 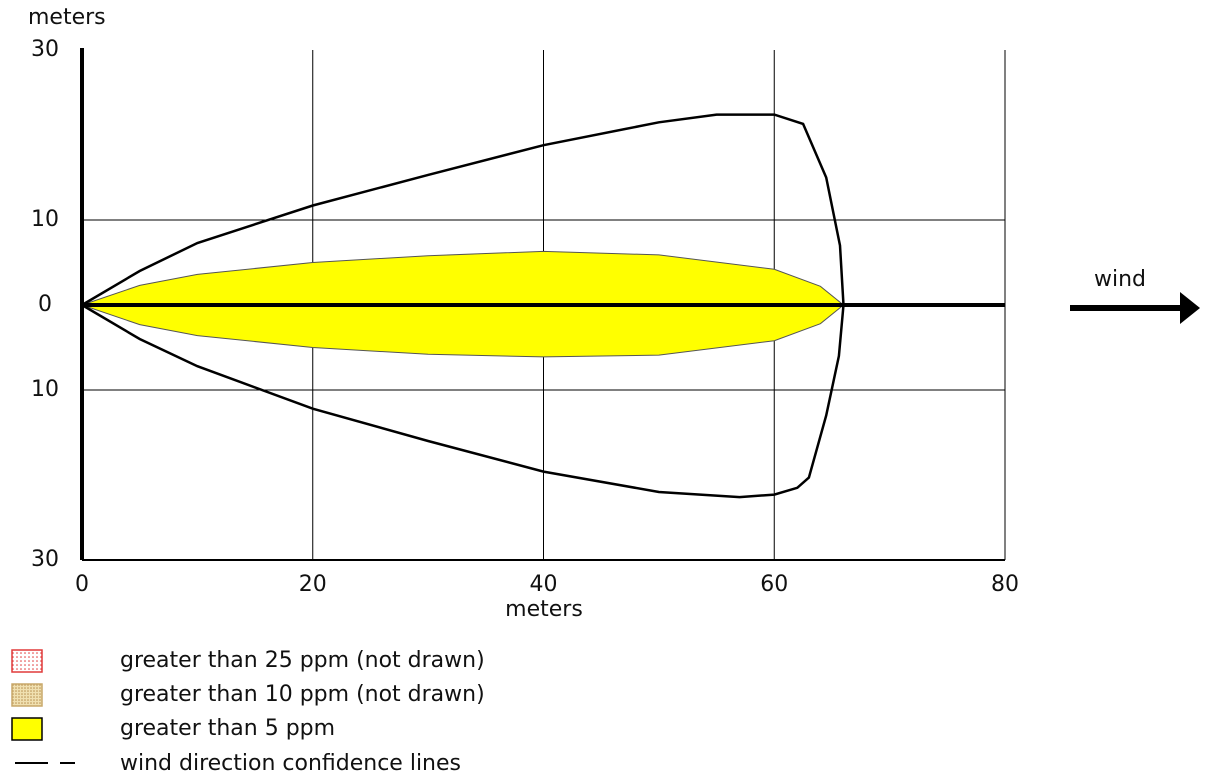 I want to click on x-tick-label: 40, so click(x=544, y=584).